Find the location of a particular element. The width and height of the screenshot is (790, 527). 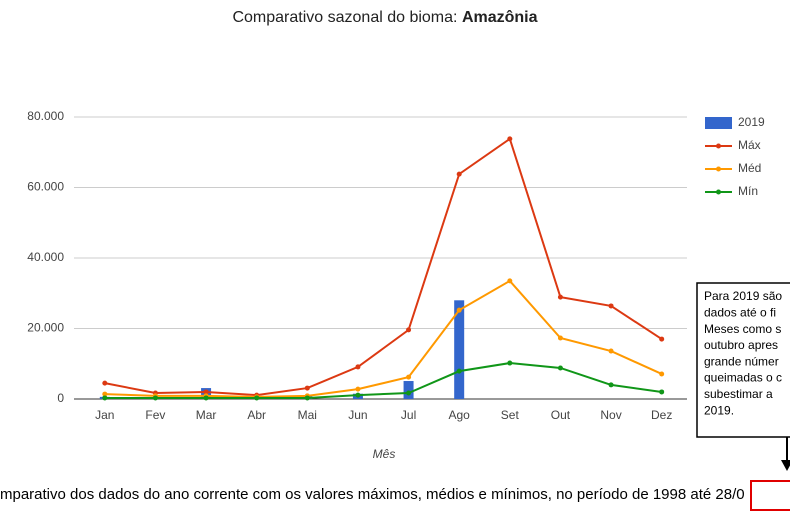

note-line: queimadas o c is located at coordinates (743, 378).